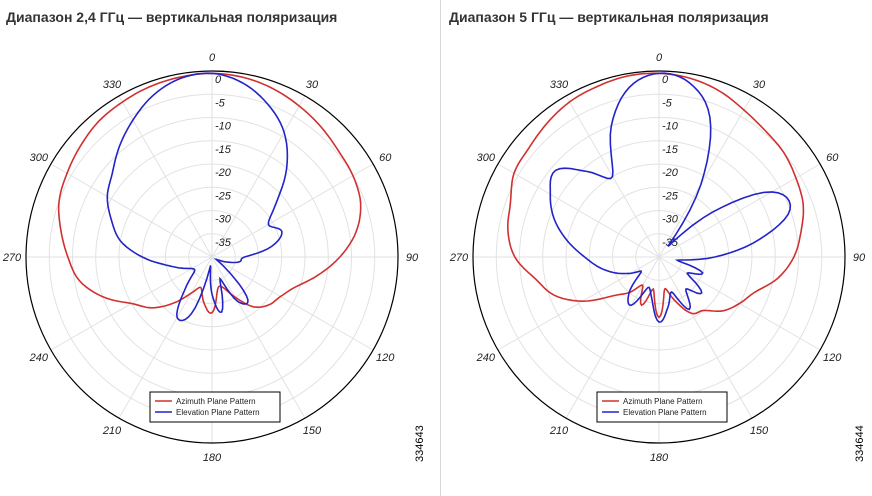  I want to click on figure-id: 334644, so click(860, 443).